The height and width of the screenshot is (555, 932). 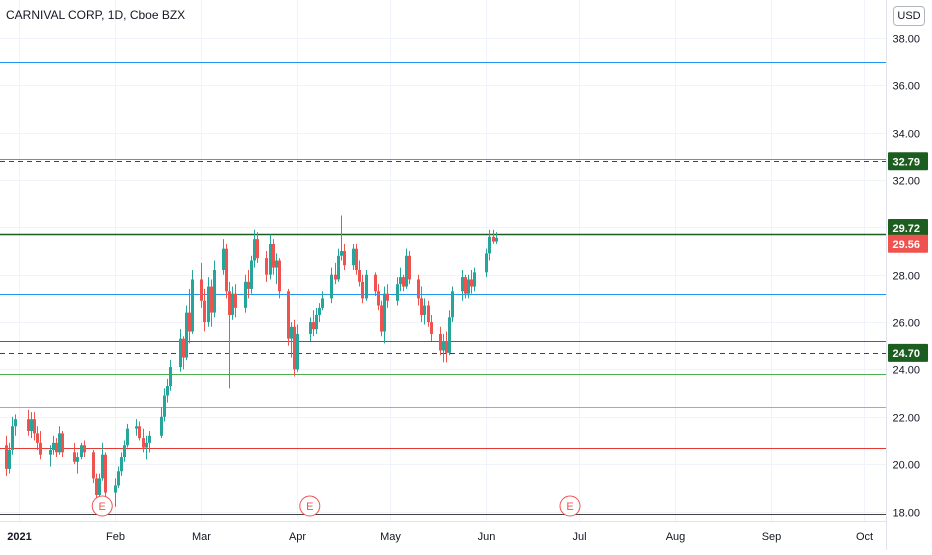 I want to click on price-tag-text: 32.79, so click(x=906, y=162).